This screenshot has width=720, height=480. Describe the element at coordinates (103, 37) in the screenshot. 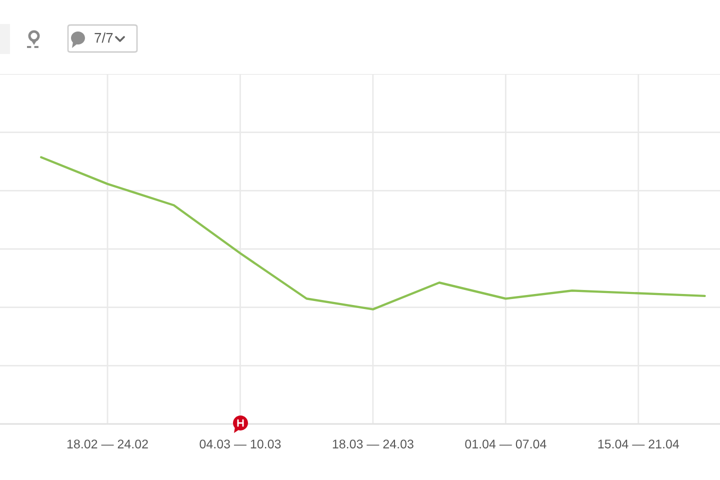

I see `text: 7/7` at that location.